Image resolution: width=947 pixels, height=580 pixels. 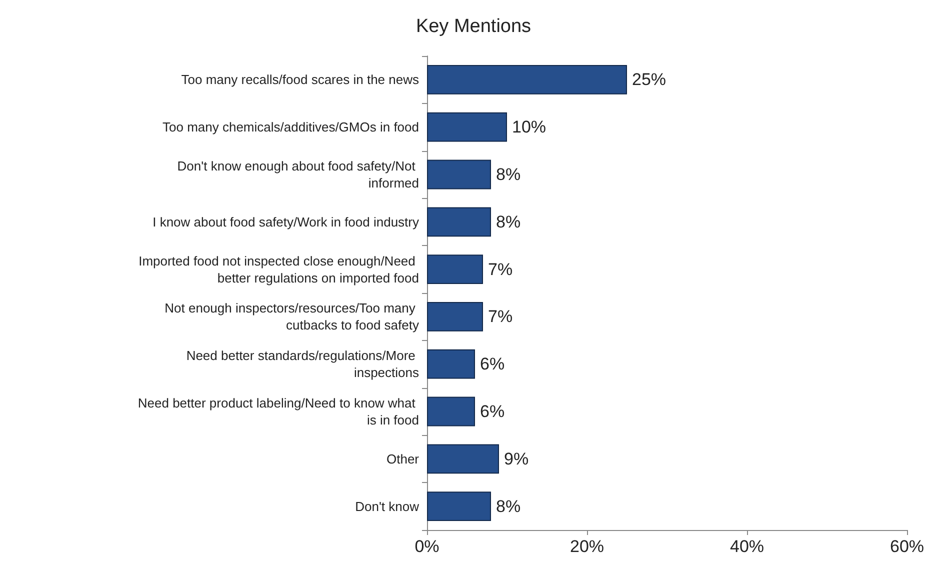 I want to click on y-tick-label: Too many chemicals/additives/GMOs in food, so click(x=290, y=127).